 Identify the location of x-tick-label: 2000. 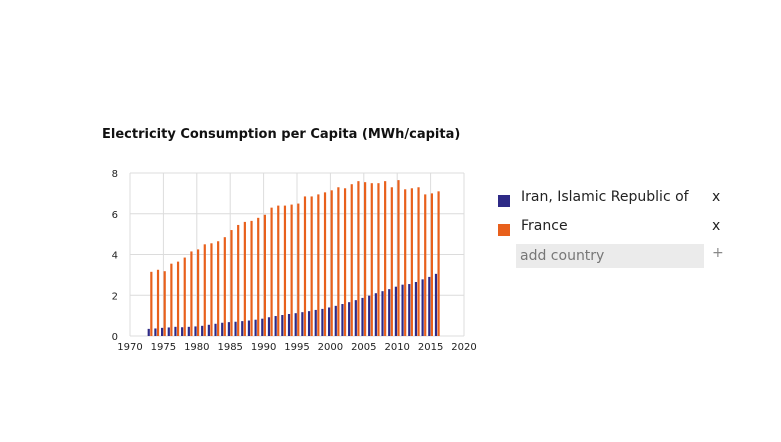
(330, 347).